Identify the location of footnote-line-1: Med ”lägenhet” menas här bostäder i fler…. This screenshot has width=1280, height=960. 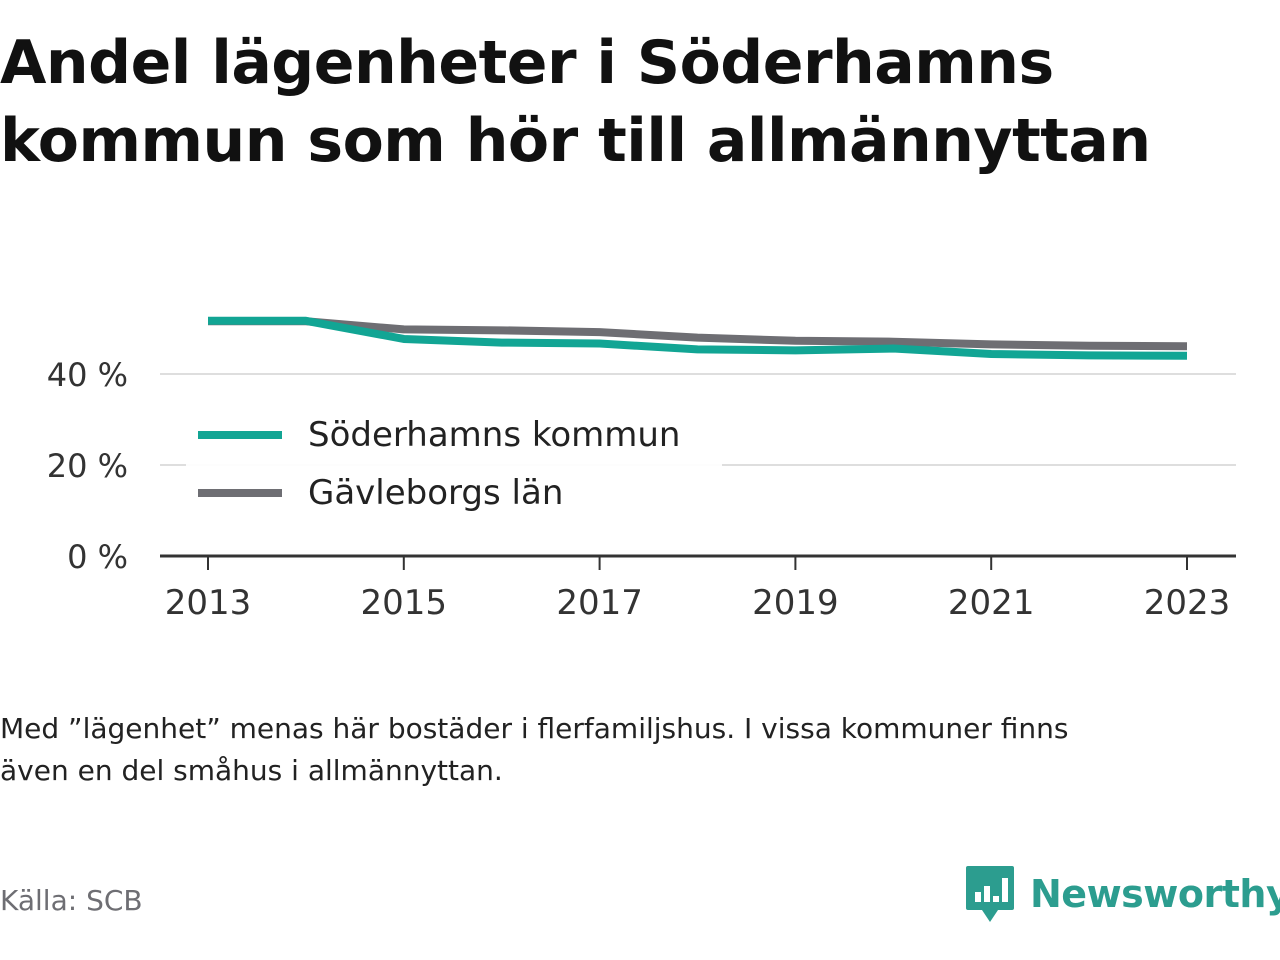
(534, 728).